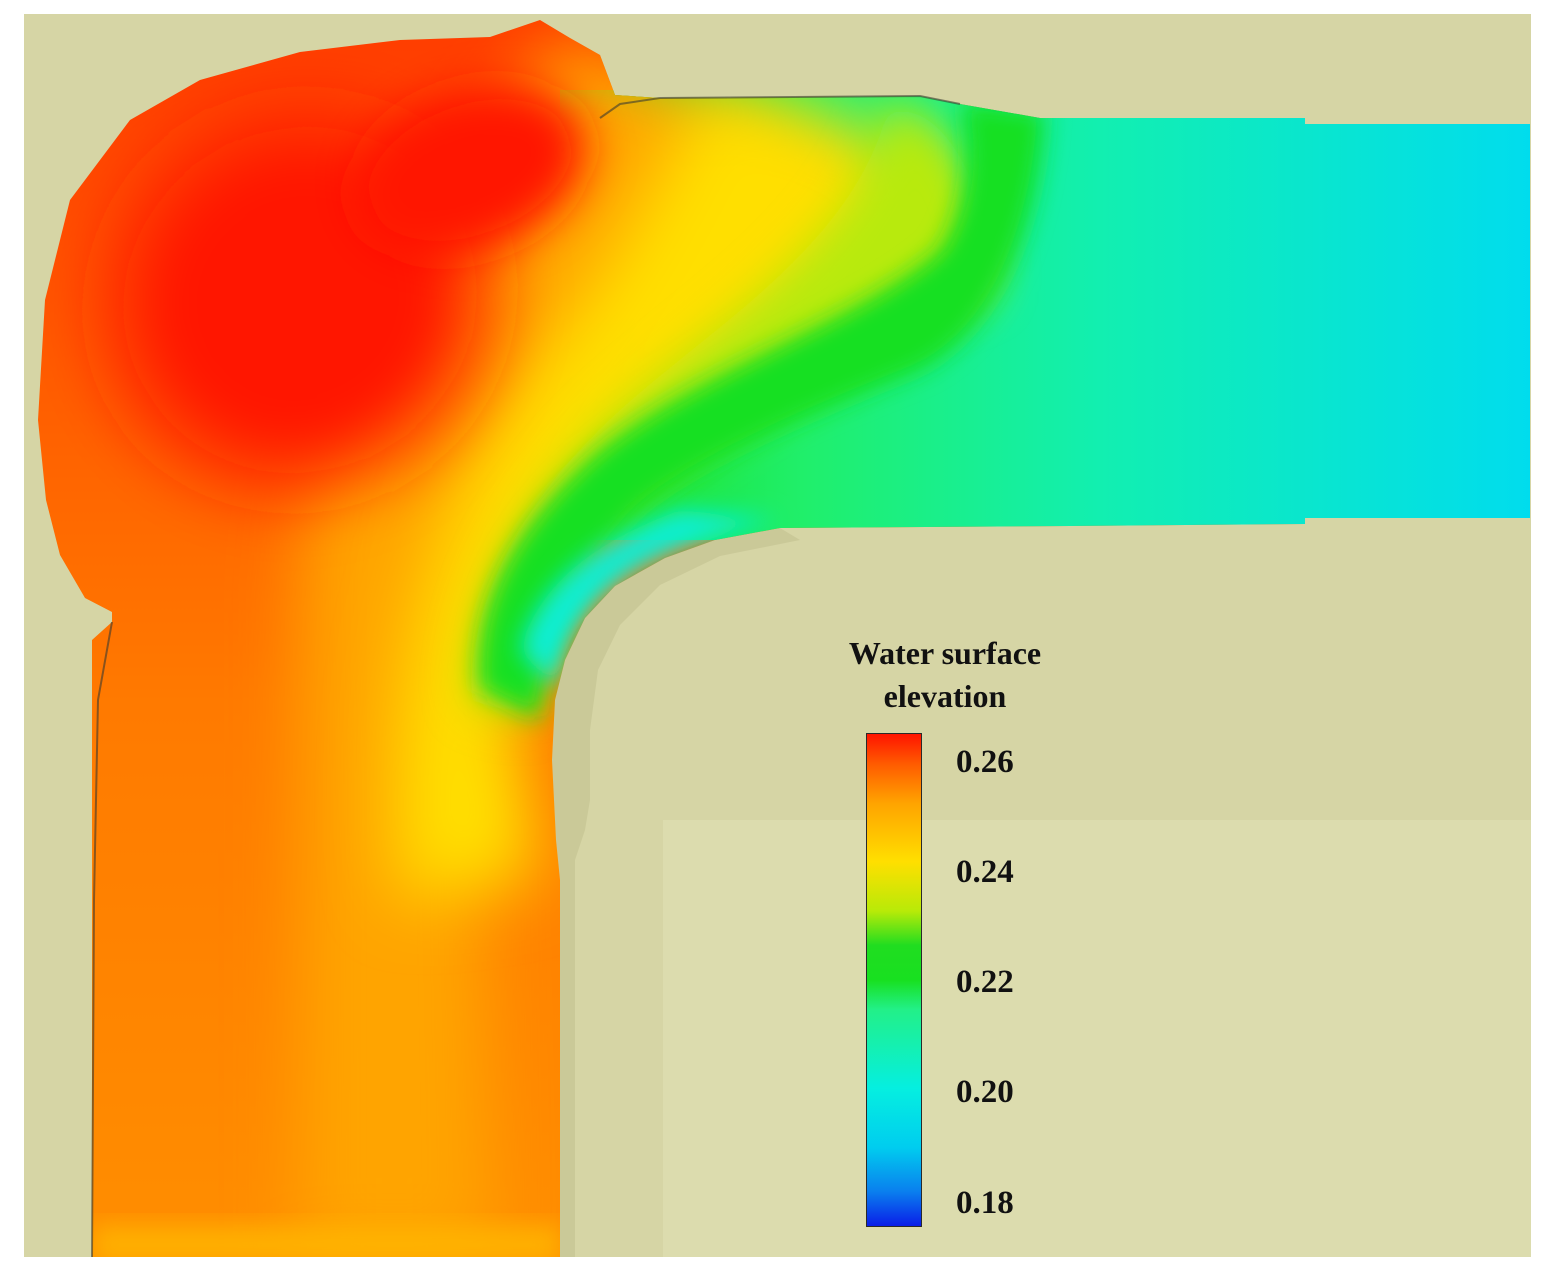  Describe the element at coordinates (945, 696) in the screenshot. I see `legend-title-line2: elevation` at that location.